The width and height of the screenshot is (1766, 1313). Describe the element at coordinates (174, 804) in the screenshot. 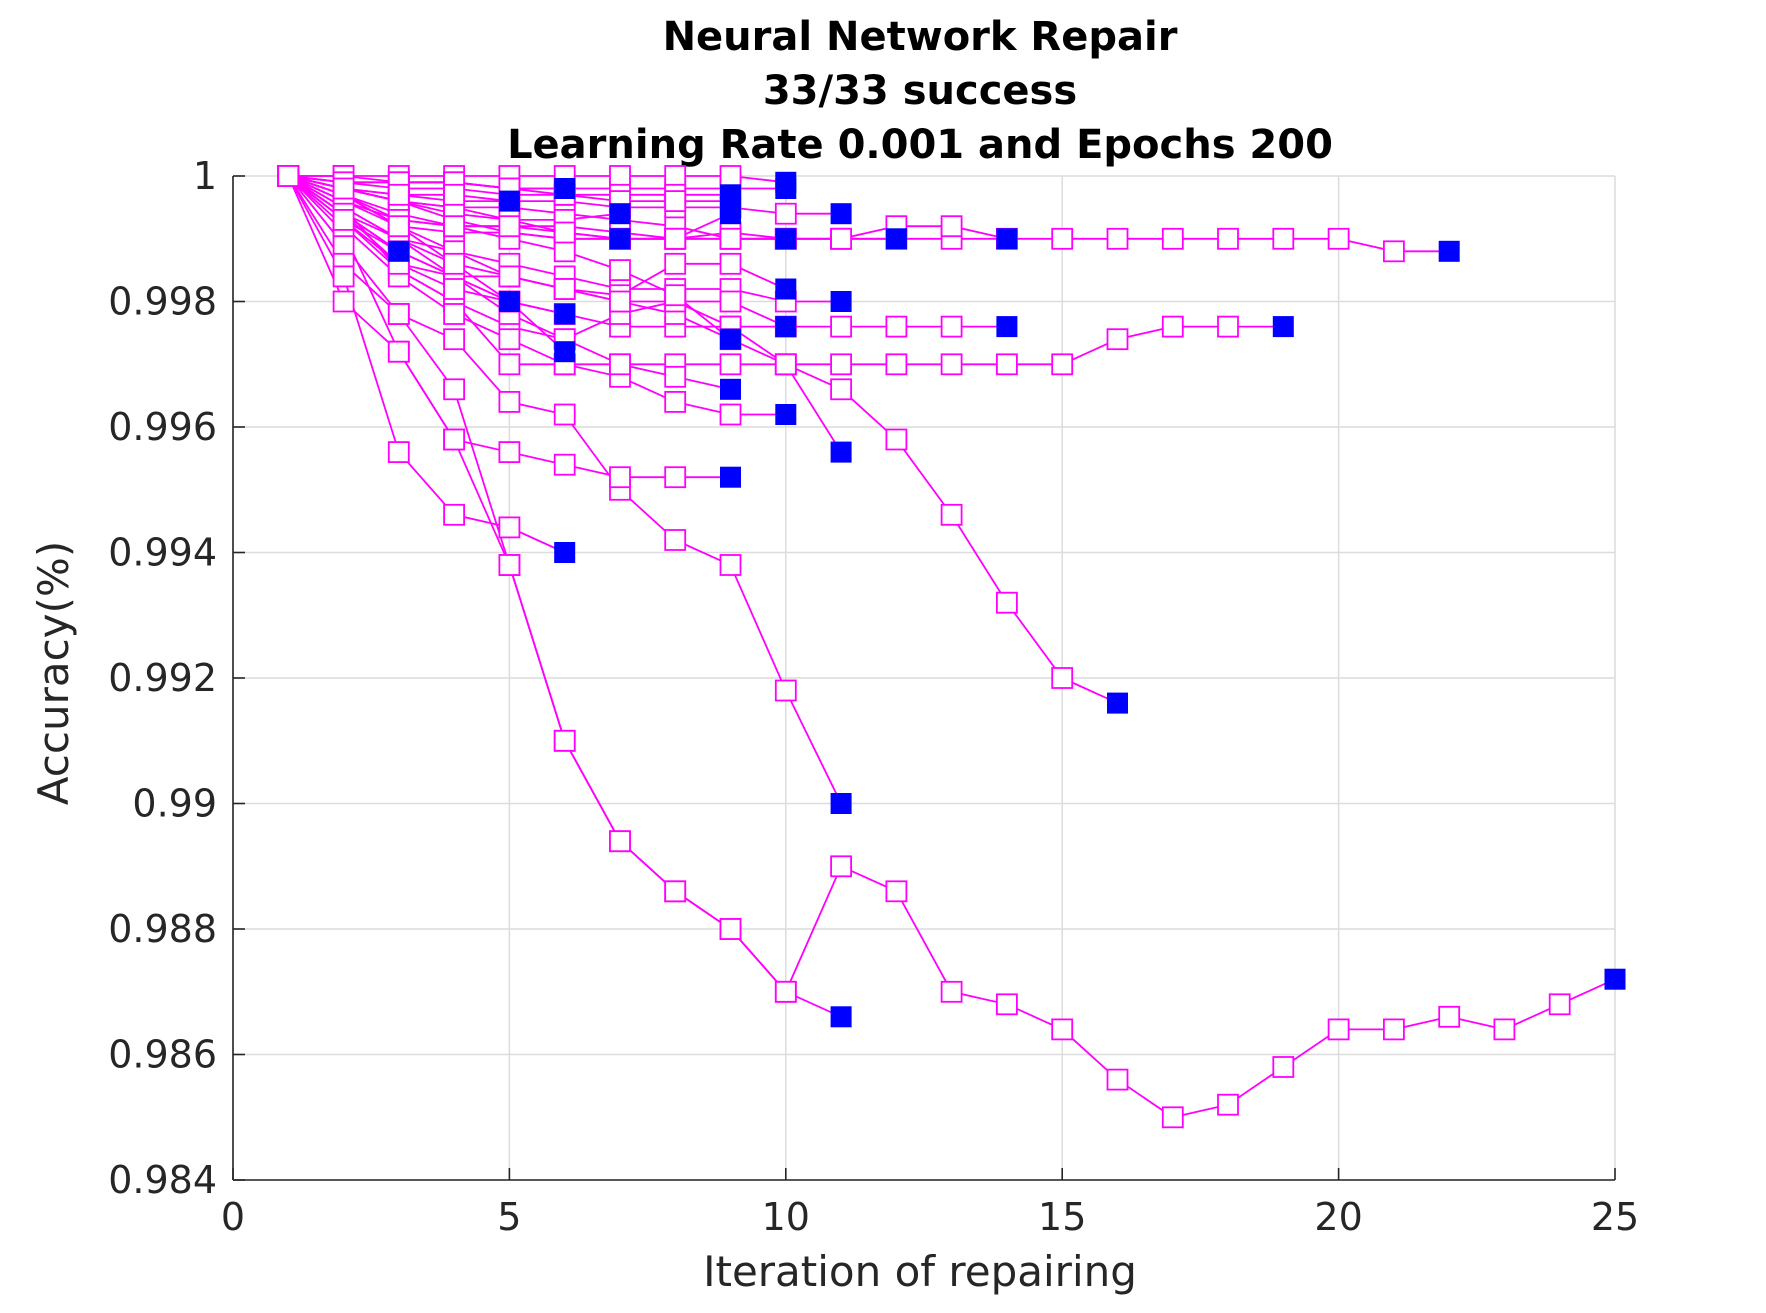

I see `y-tick-label: 0.99` at that location.